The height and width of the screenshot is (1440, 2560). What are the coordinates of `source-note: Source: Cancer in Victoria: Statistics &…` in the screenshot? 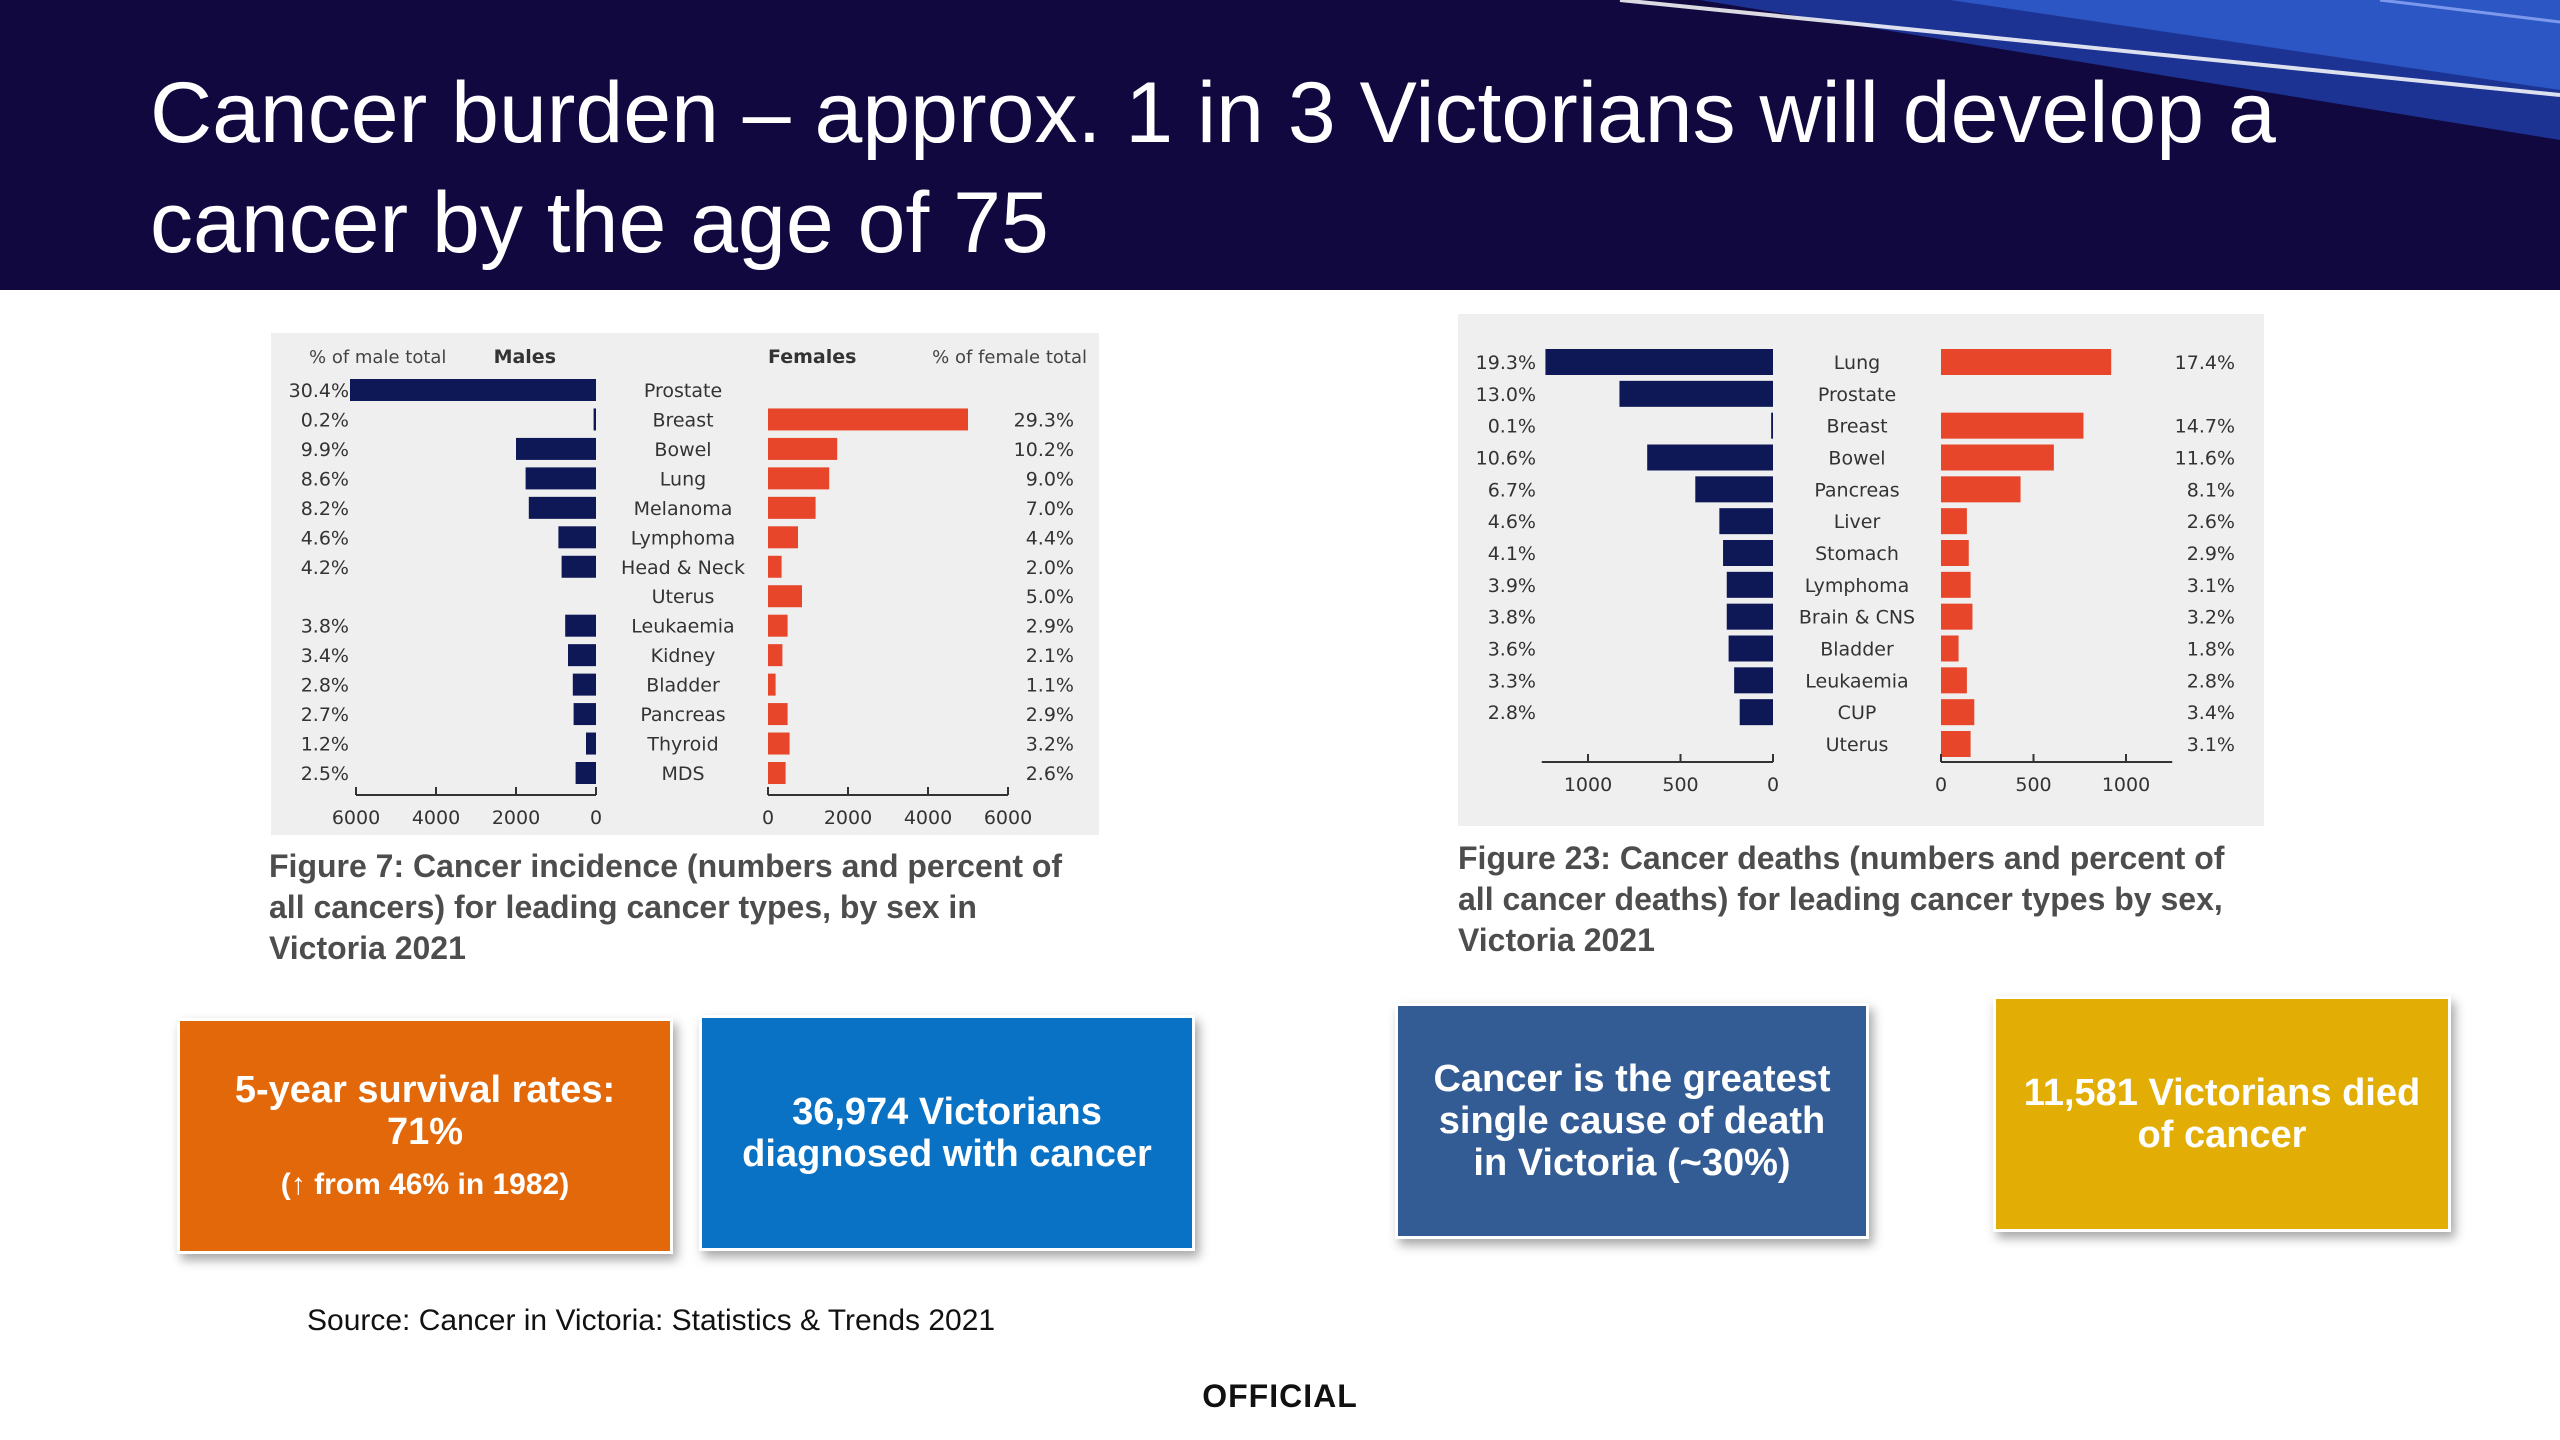 It's located at (651, 1320).